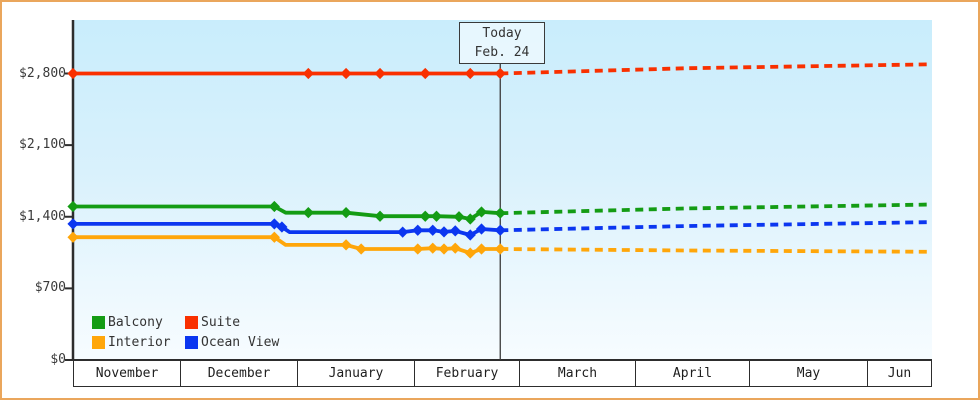  What do you see at coordinates (98, 322) in the screenshot?
I see `balcony-swatch-icon` at bounding box center [98, 322].